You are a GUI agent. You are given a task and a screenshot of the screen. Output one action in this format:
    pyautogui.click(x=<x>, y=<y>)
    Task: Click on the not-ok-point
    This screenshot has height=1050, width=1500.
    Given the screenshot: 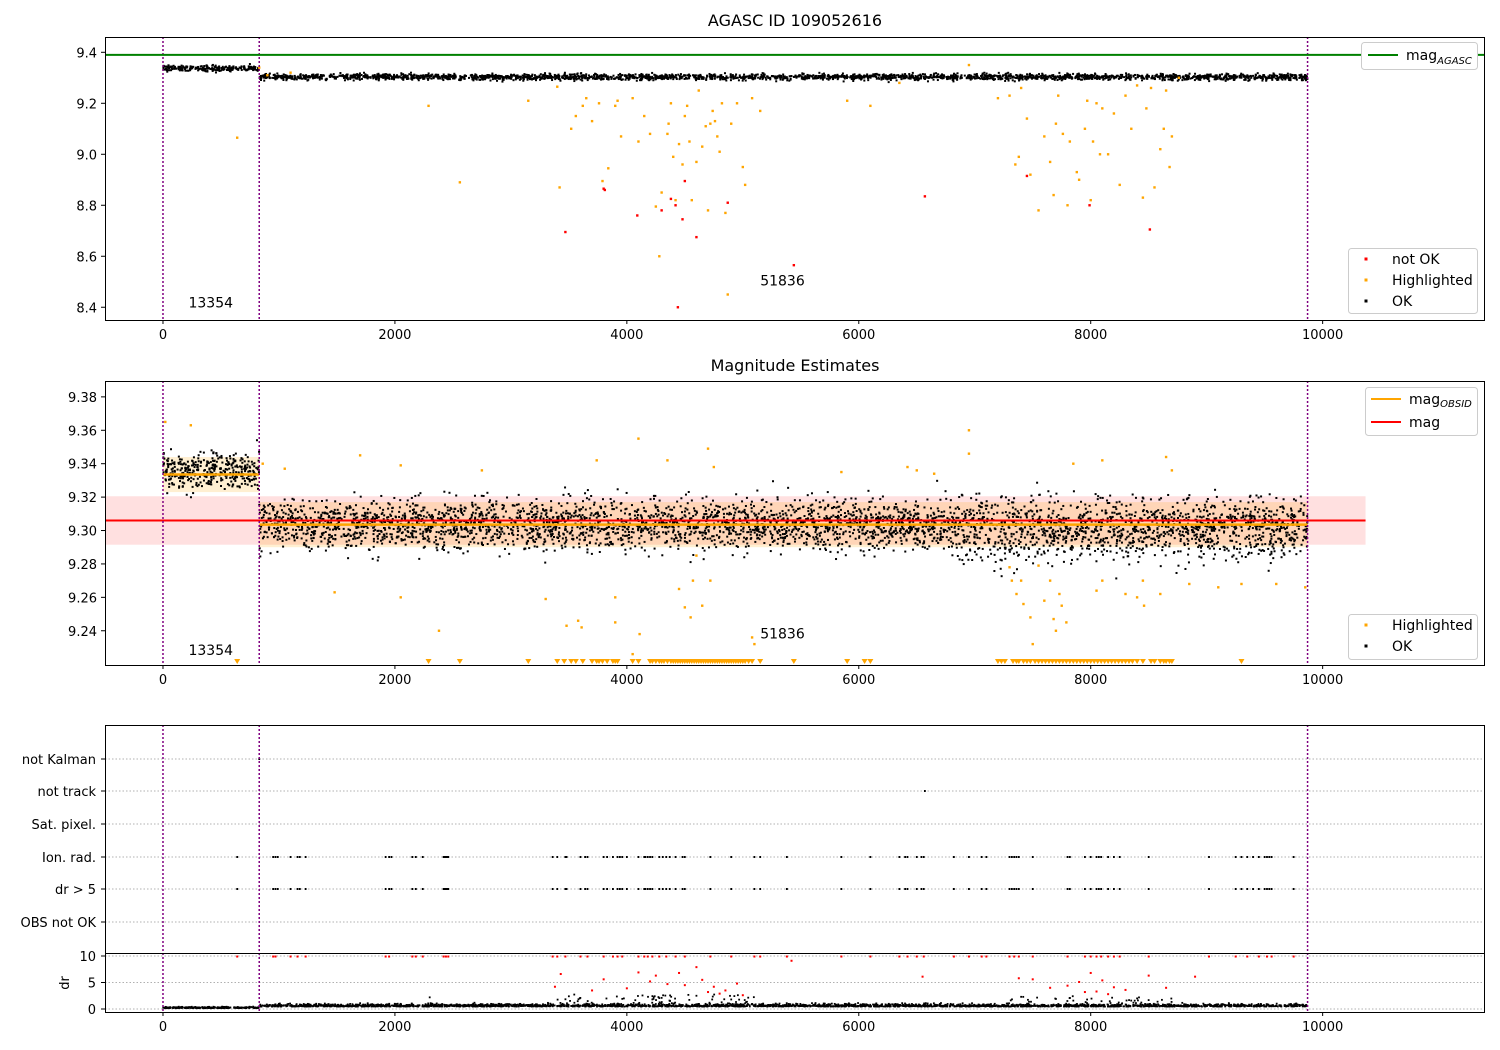 What is the action you would take?
    pyautogui.click(x=603, y=188)
    